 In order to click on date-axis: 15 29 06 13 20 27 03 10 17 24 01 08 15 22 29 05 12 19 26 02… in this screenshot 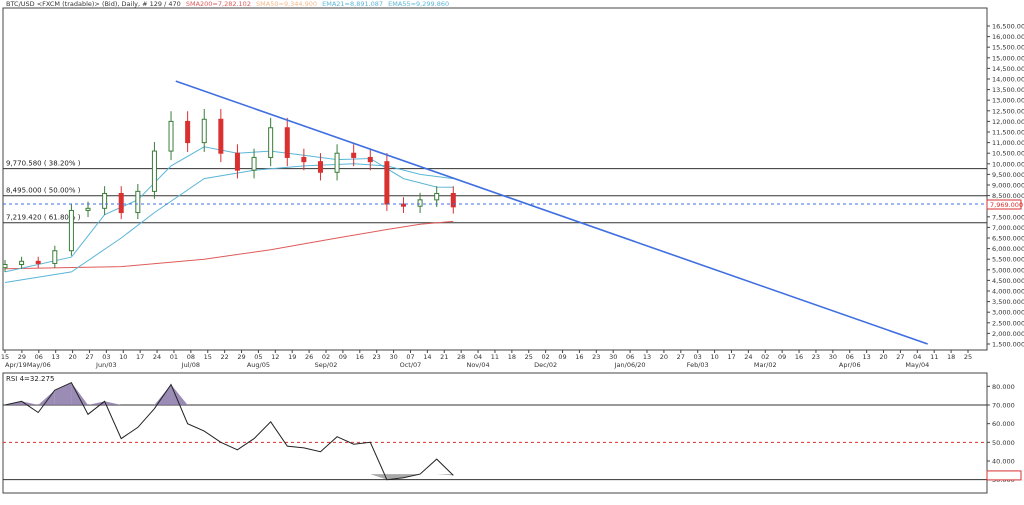, I will do `click(486, 359)`.